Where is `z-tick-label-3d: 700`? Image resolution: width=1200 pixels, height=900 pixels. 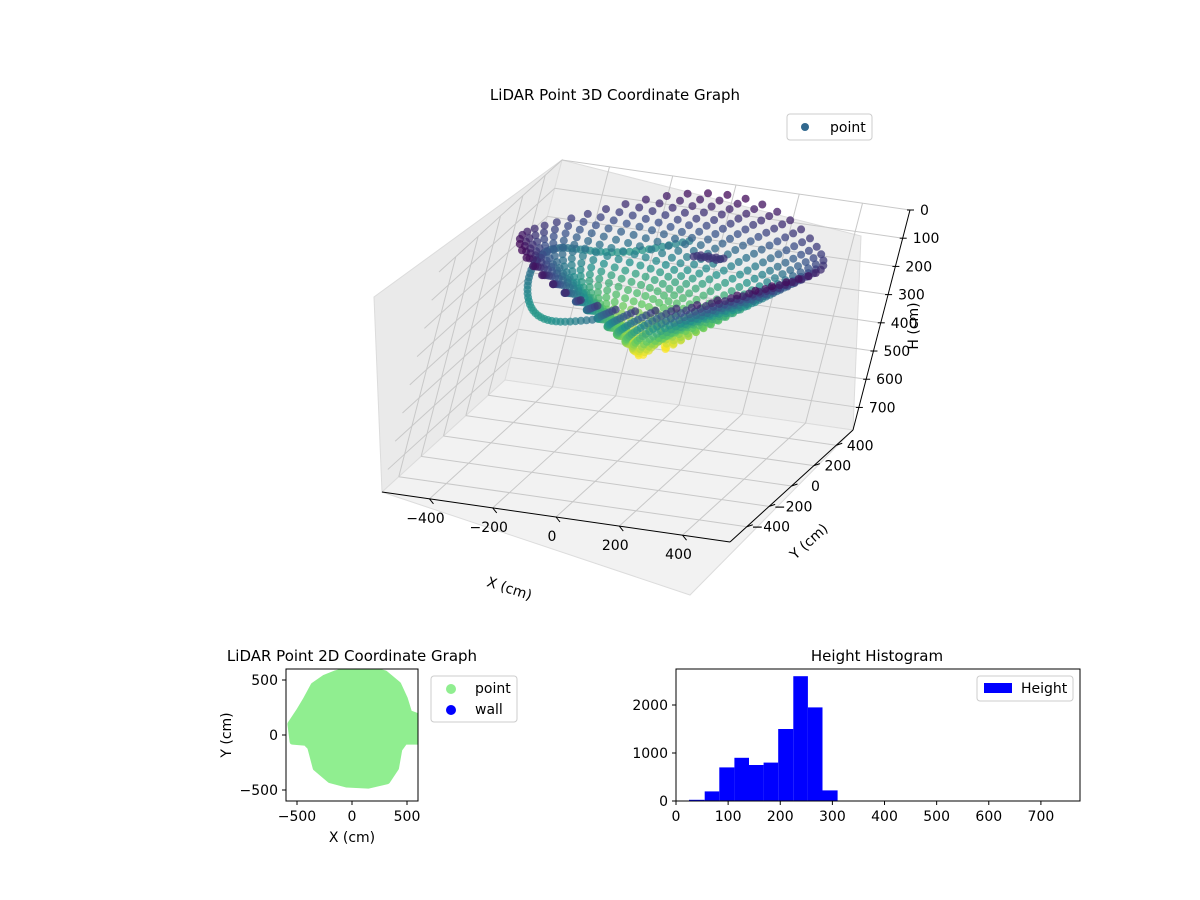 z-tick-label-3d: 700 is located at coordinates (882, 408).